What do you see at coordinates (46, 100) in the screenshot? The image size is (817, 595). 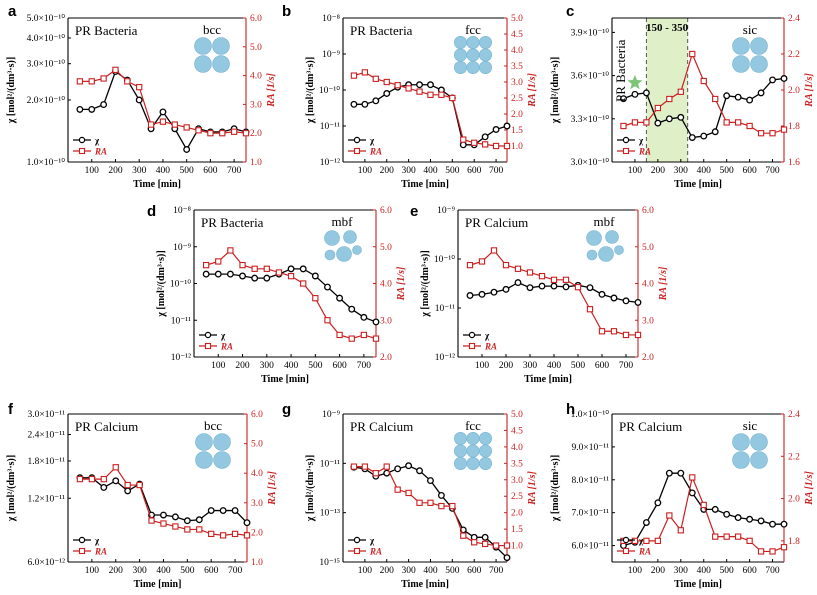 I see `y-left-tick-label: 2.0×10⁻¹⁰` at bounding box center [46, 100].